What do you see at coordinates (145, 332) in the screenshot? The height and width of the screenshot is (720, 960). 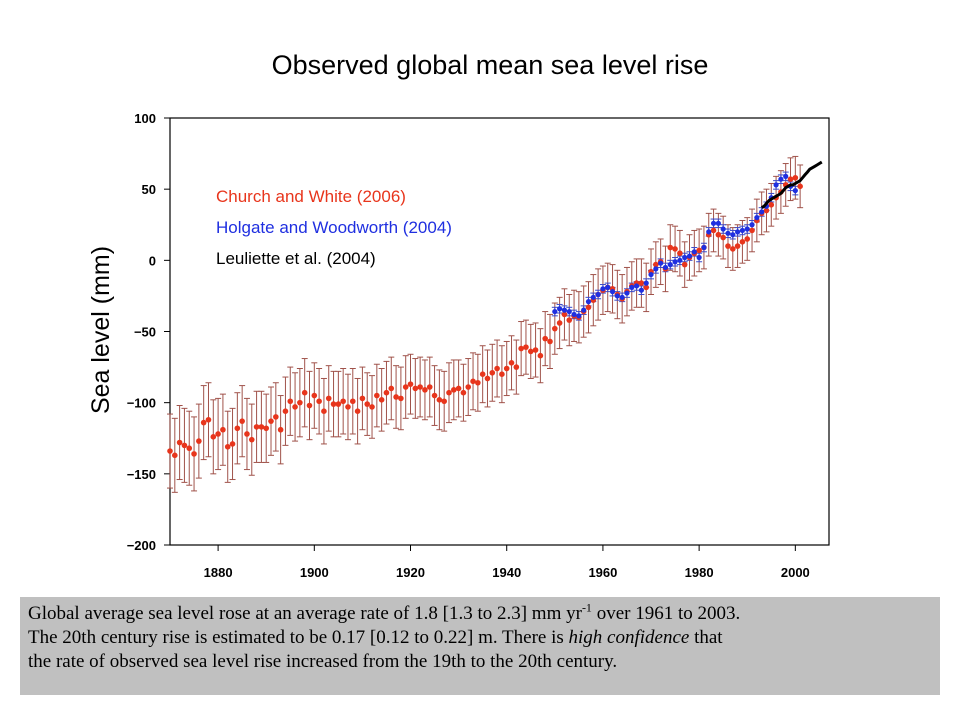 I see `y-tick-label: −50` at bounding box center [145, 332].